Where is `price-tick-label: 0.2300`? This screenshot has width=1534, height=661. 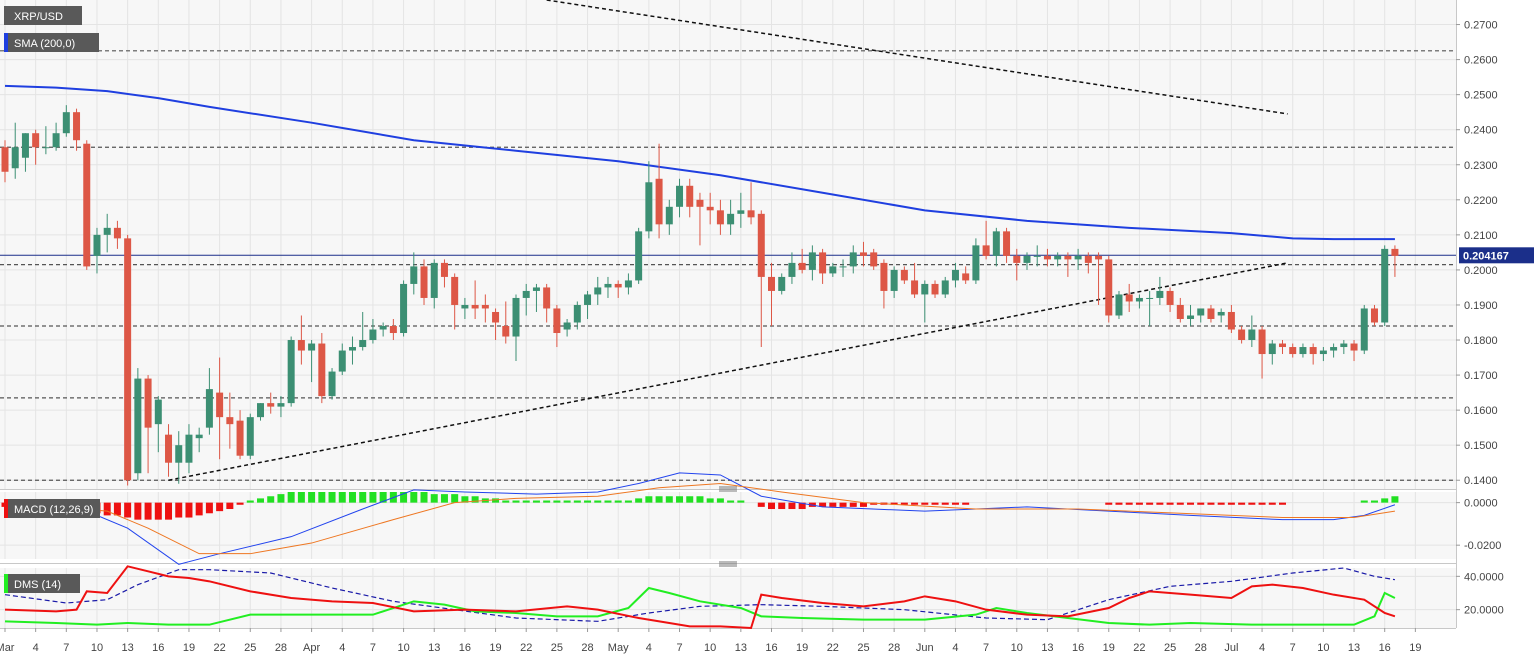
price-tick-label: 0.2300 is located at coordinates (1481, 166).